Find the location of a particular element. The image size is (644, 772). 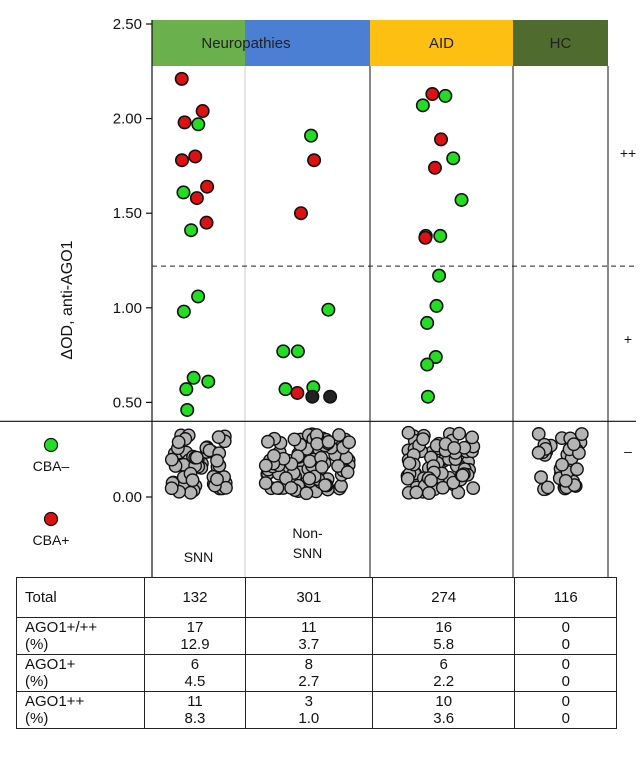

table-cell: 274 is located at coordinates (443, 598).